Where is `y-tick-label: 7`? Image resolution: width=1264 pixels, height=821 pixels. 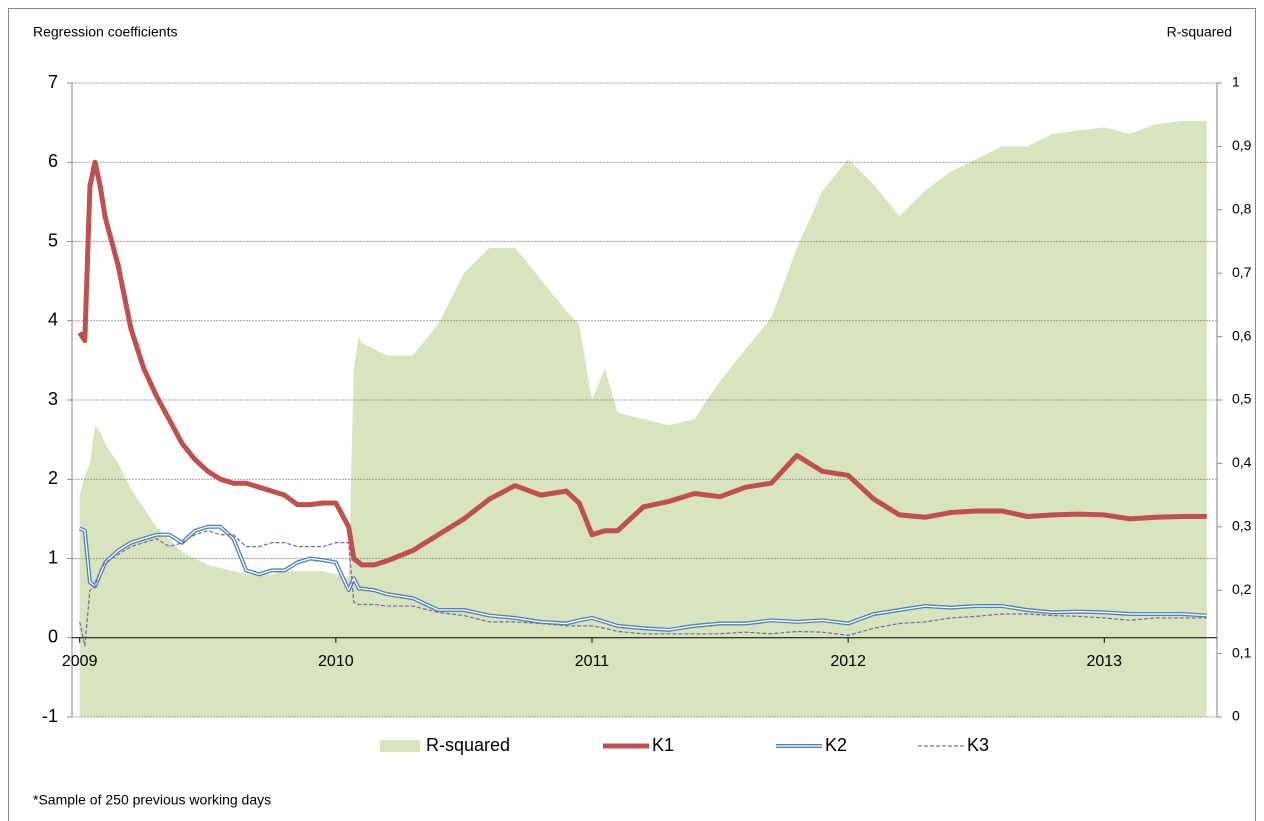
y-tick-label: 7 is located at coordinates (53, 82).